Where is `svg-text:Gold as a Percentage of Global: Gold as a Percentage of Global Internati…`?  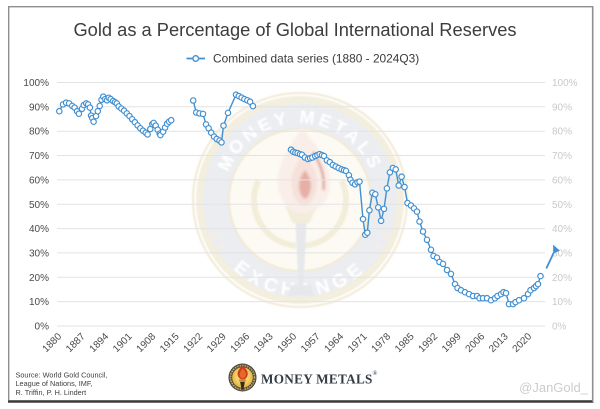 svg-text:Gold as a Percentage of Global: Gold as a Percentage of Global Internati… is located at coordinates (294, 29).